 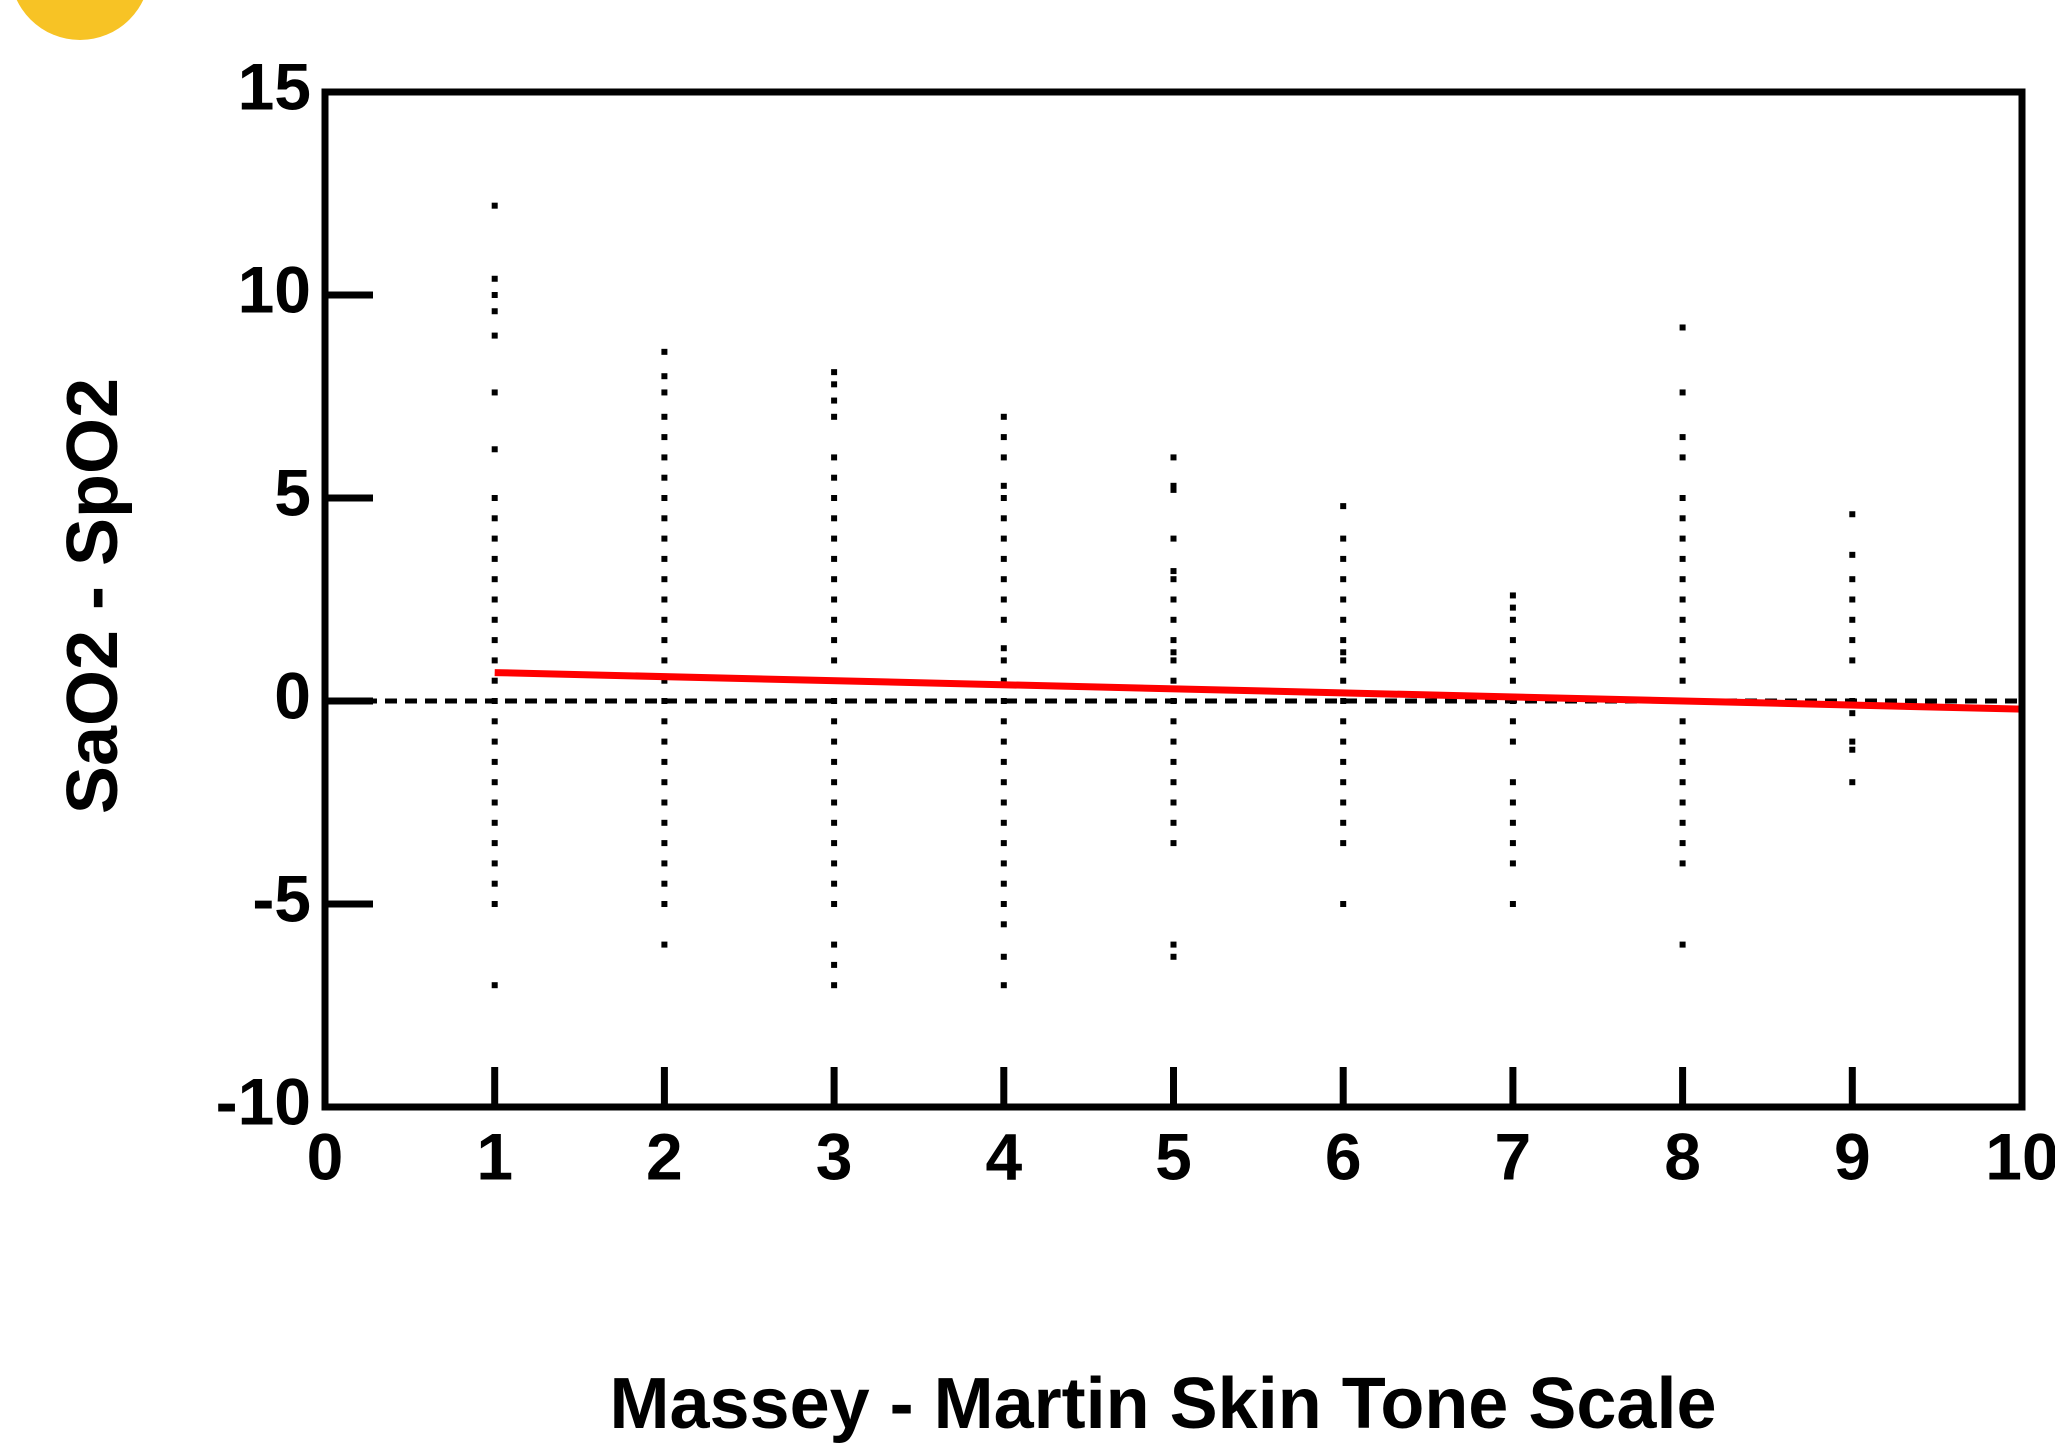 What do you see at coordinates (281, 898) in the screenshot?
I see `y-tick-label: -5` at bounding box center [281, 898].